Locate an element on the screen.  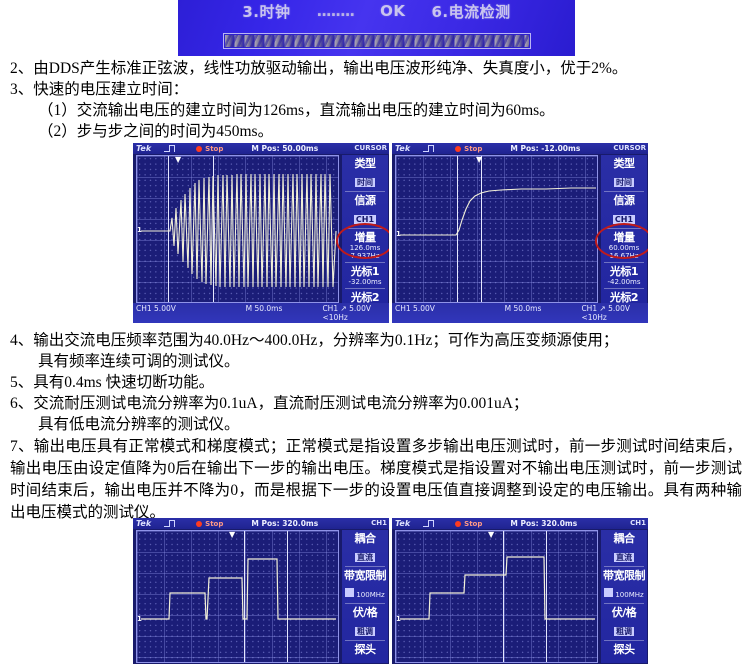
lcd-menu-item-6: 6.电流检测 is located at coordinates (471, 11).